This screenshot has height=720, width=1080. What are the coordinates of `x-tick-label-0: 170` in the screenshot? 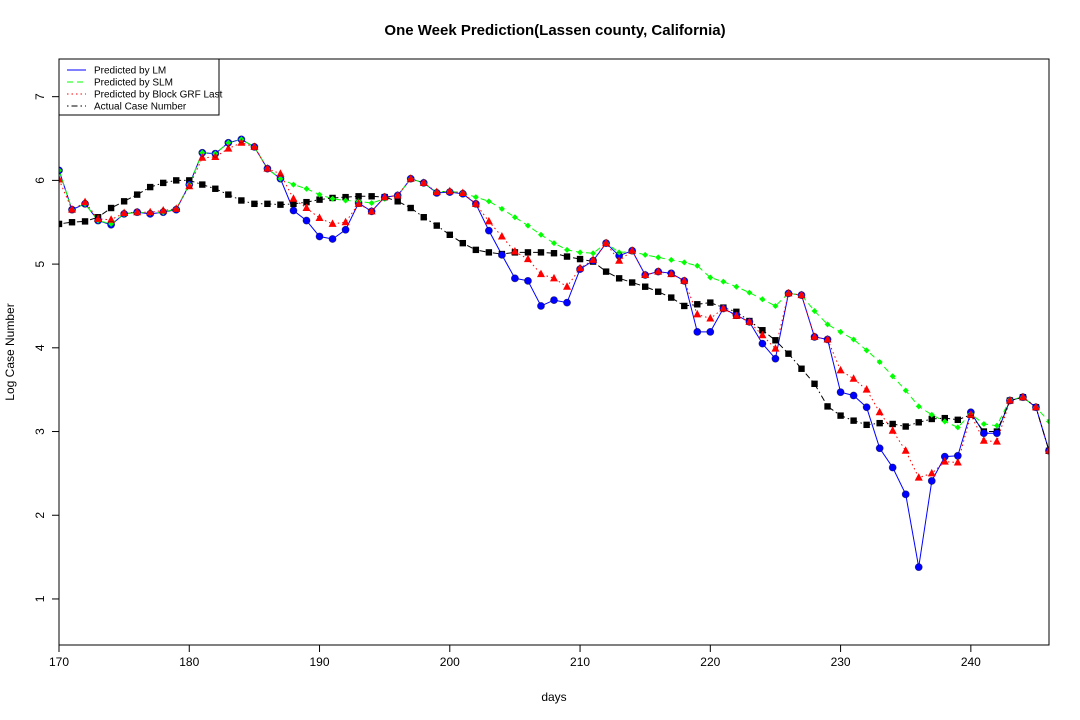 It's located at (59, 662).